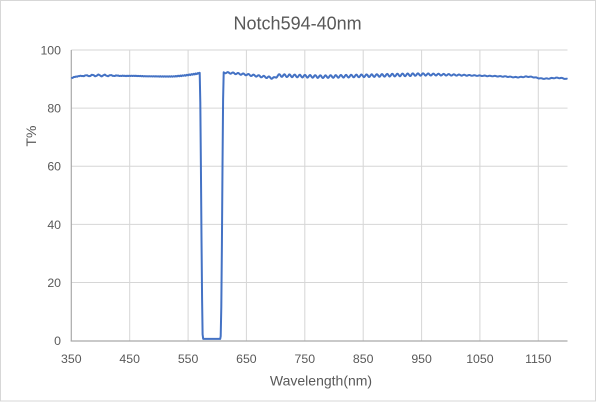  What do you see at coordinates (538, 359) in the screenshot?
I see `svg-text: 1150` at bounding box center [538, 359].